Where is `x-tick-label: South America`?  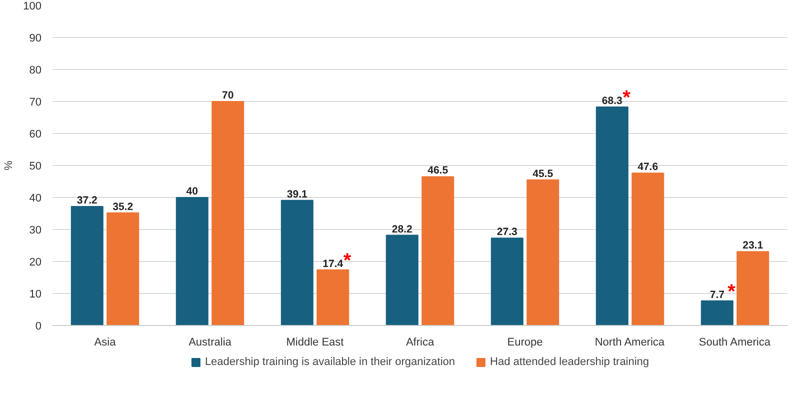 x-tick-label: South America is located at coordinates (735, 342).